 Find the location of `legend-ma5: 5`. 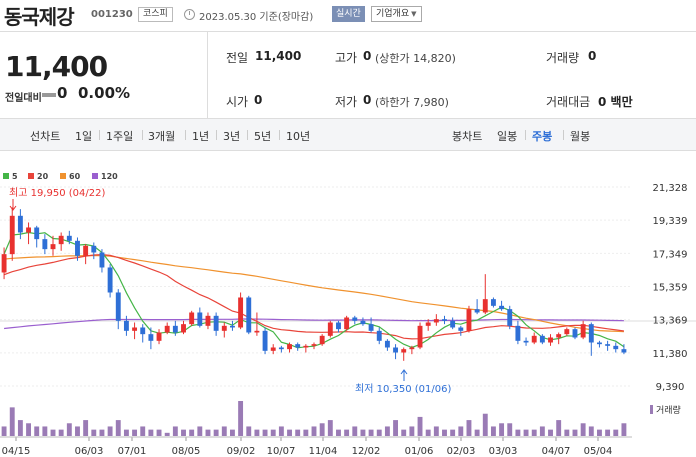

legend-ma5: 5 is located at coordinates (15, 176).